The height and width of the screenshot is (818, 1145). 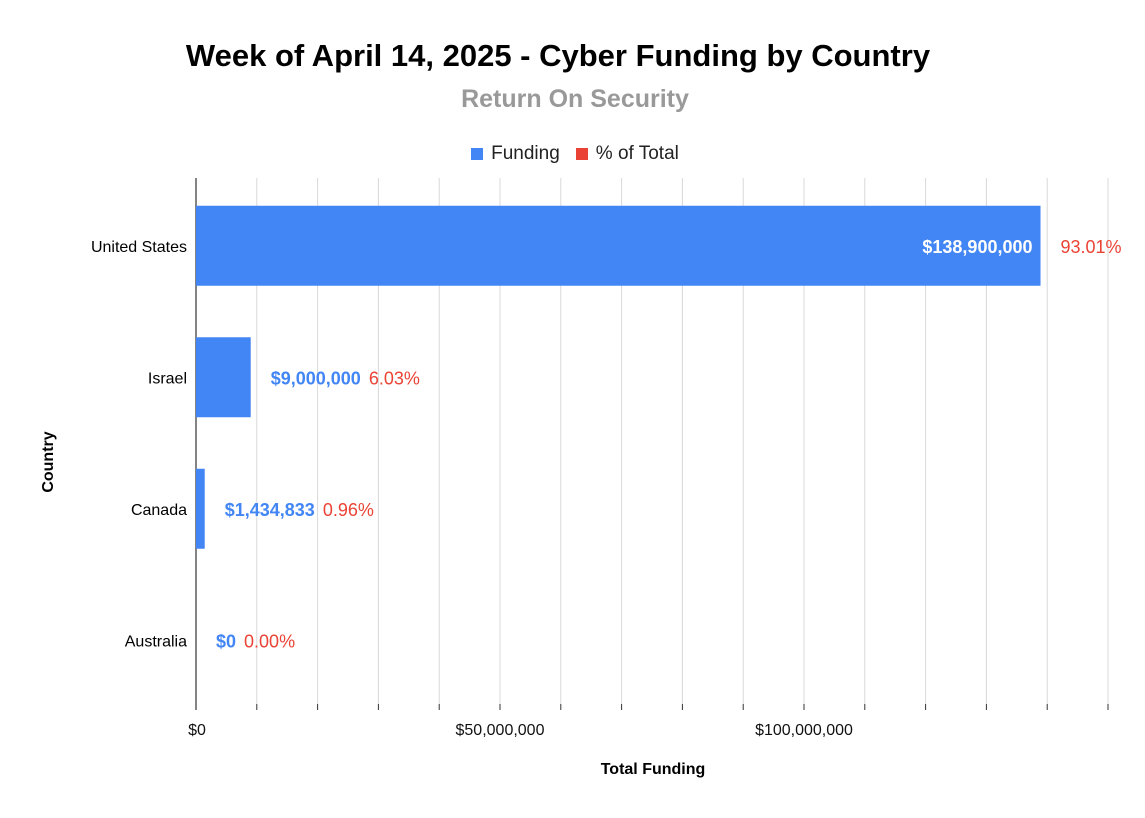 What do you see at coordinates (348, 510) in the screenshot?
I see `data-label-percent: 0.96%` at bounding box center [348, 510].